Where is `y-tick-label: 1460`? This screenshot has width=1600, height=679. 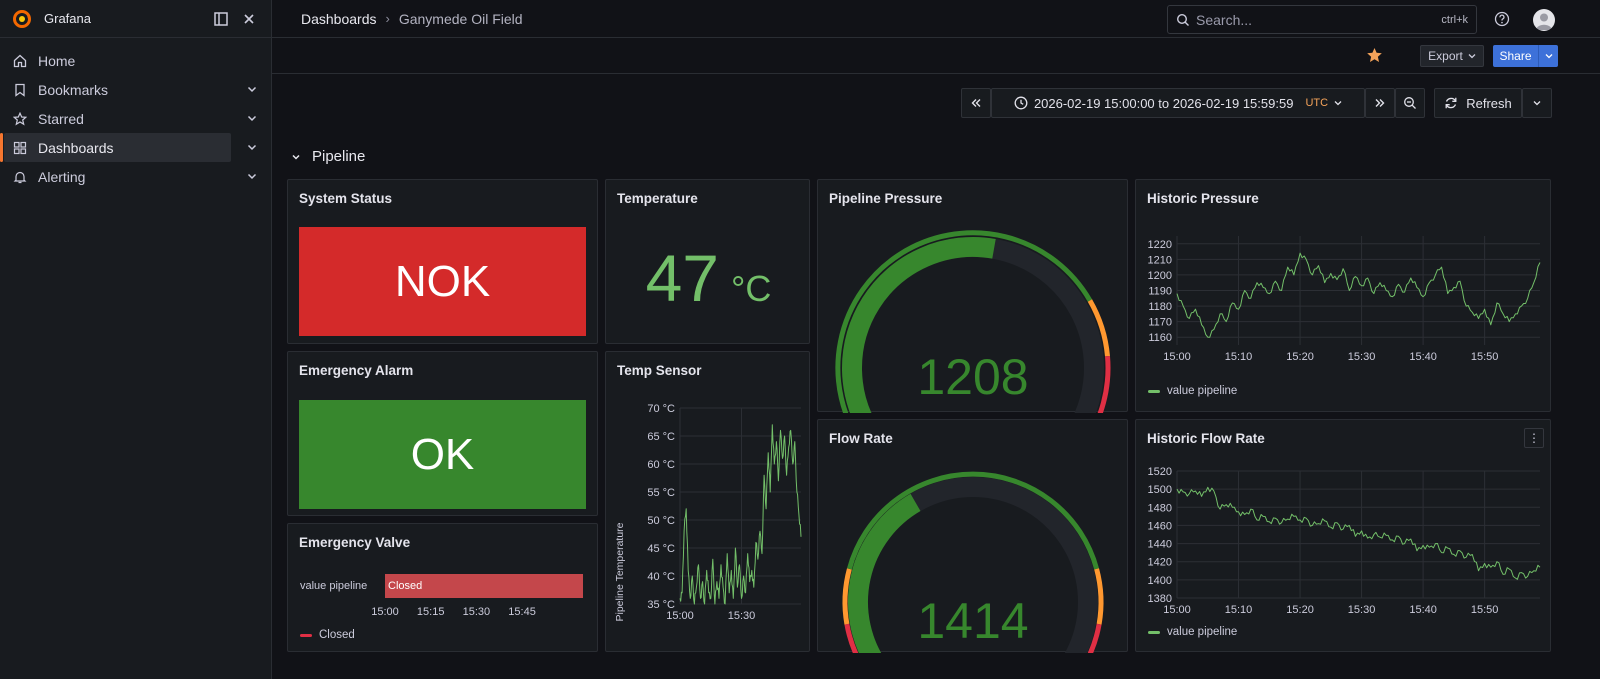
y-tick-label: 1460 is located at coordinates (1160, 526).